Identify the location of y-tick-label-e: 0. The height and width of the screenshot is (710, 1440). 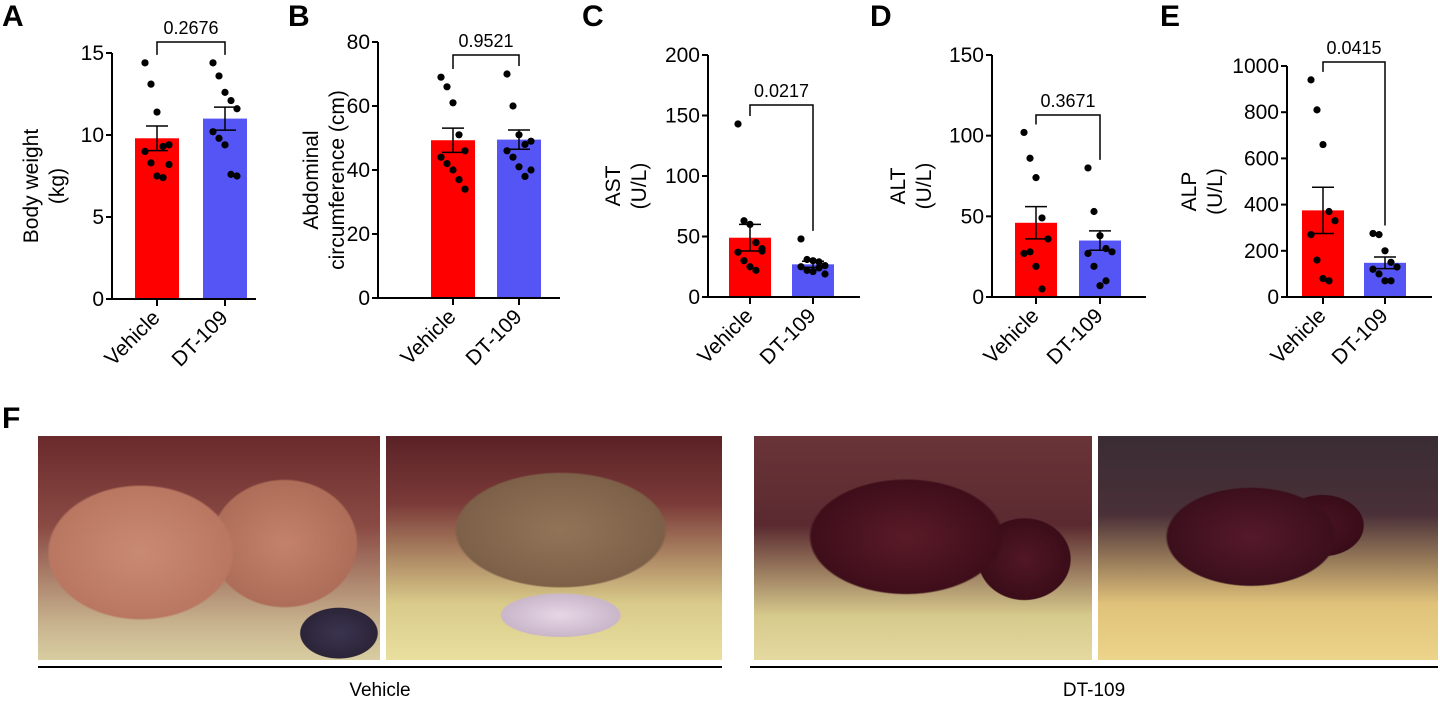
(1273, 297).